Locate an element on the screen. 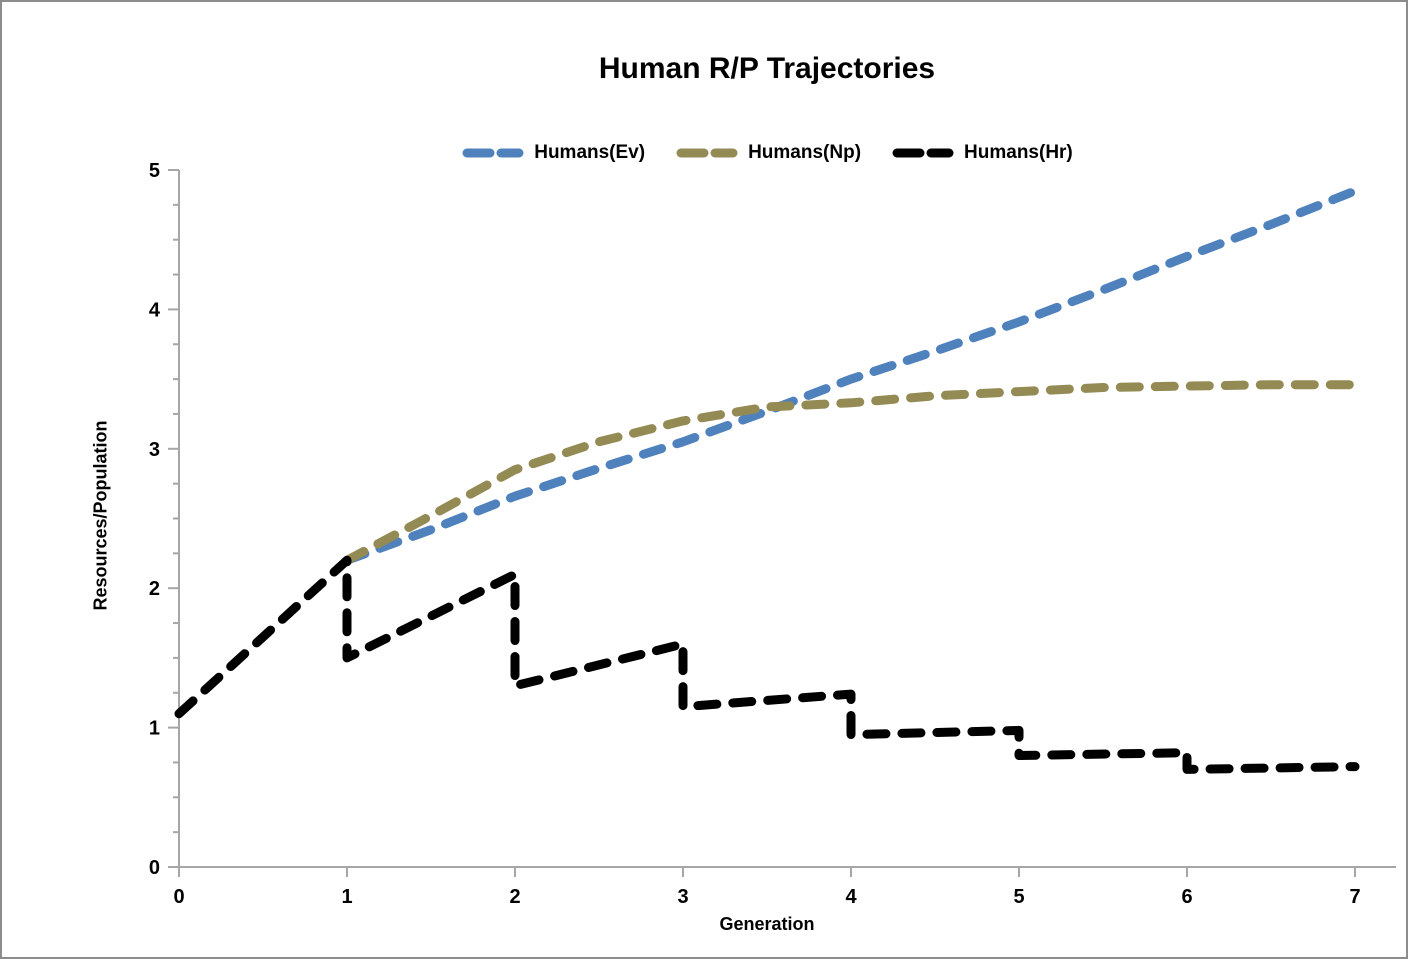  y-tick-label: 2 is located at coordinates (154, 589).